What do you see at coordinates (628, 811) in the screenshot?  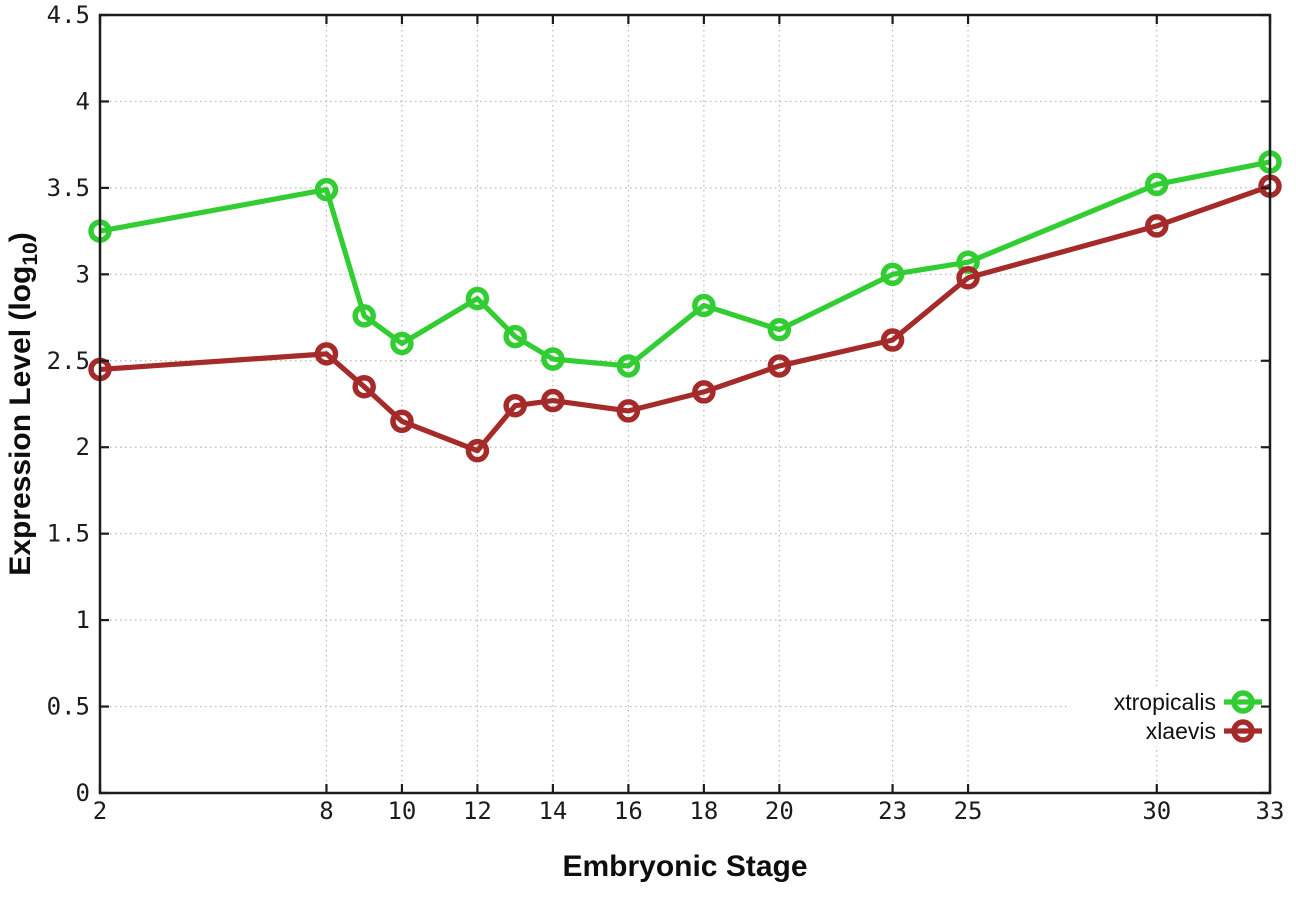 I see `x-tick-label: 16` at bounding box center [628, 811].